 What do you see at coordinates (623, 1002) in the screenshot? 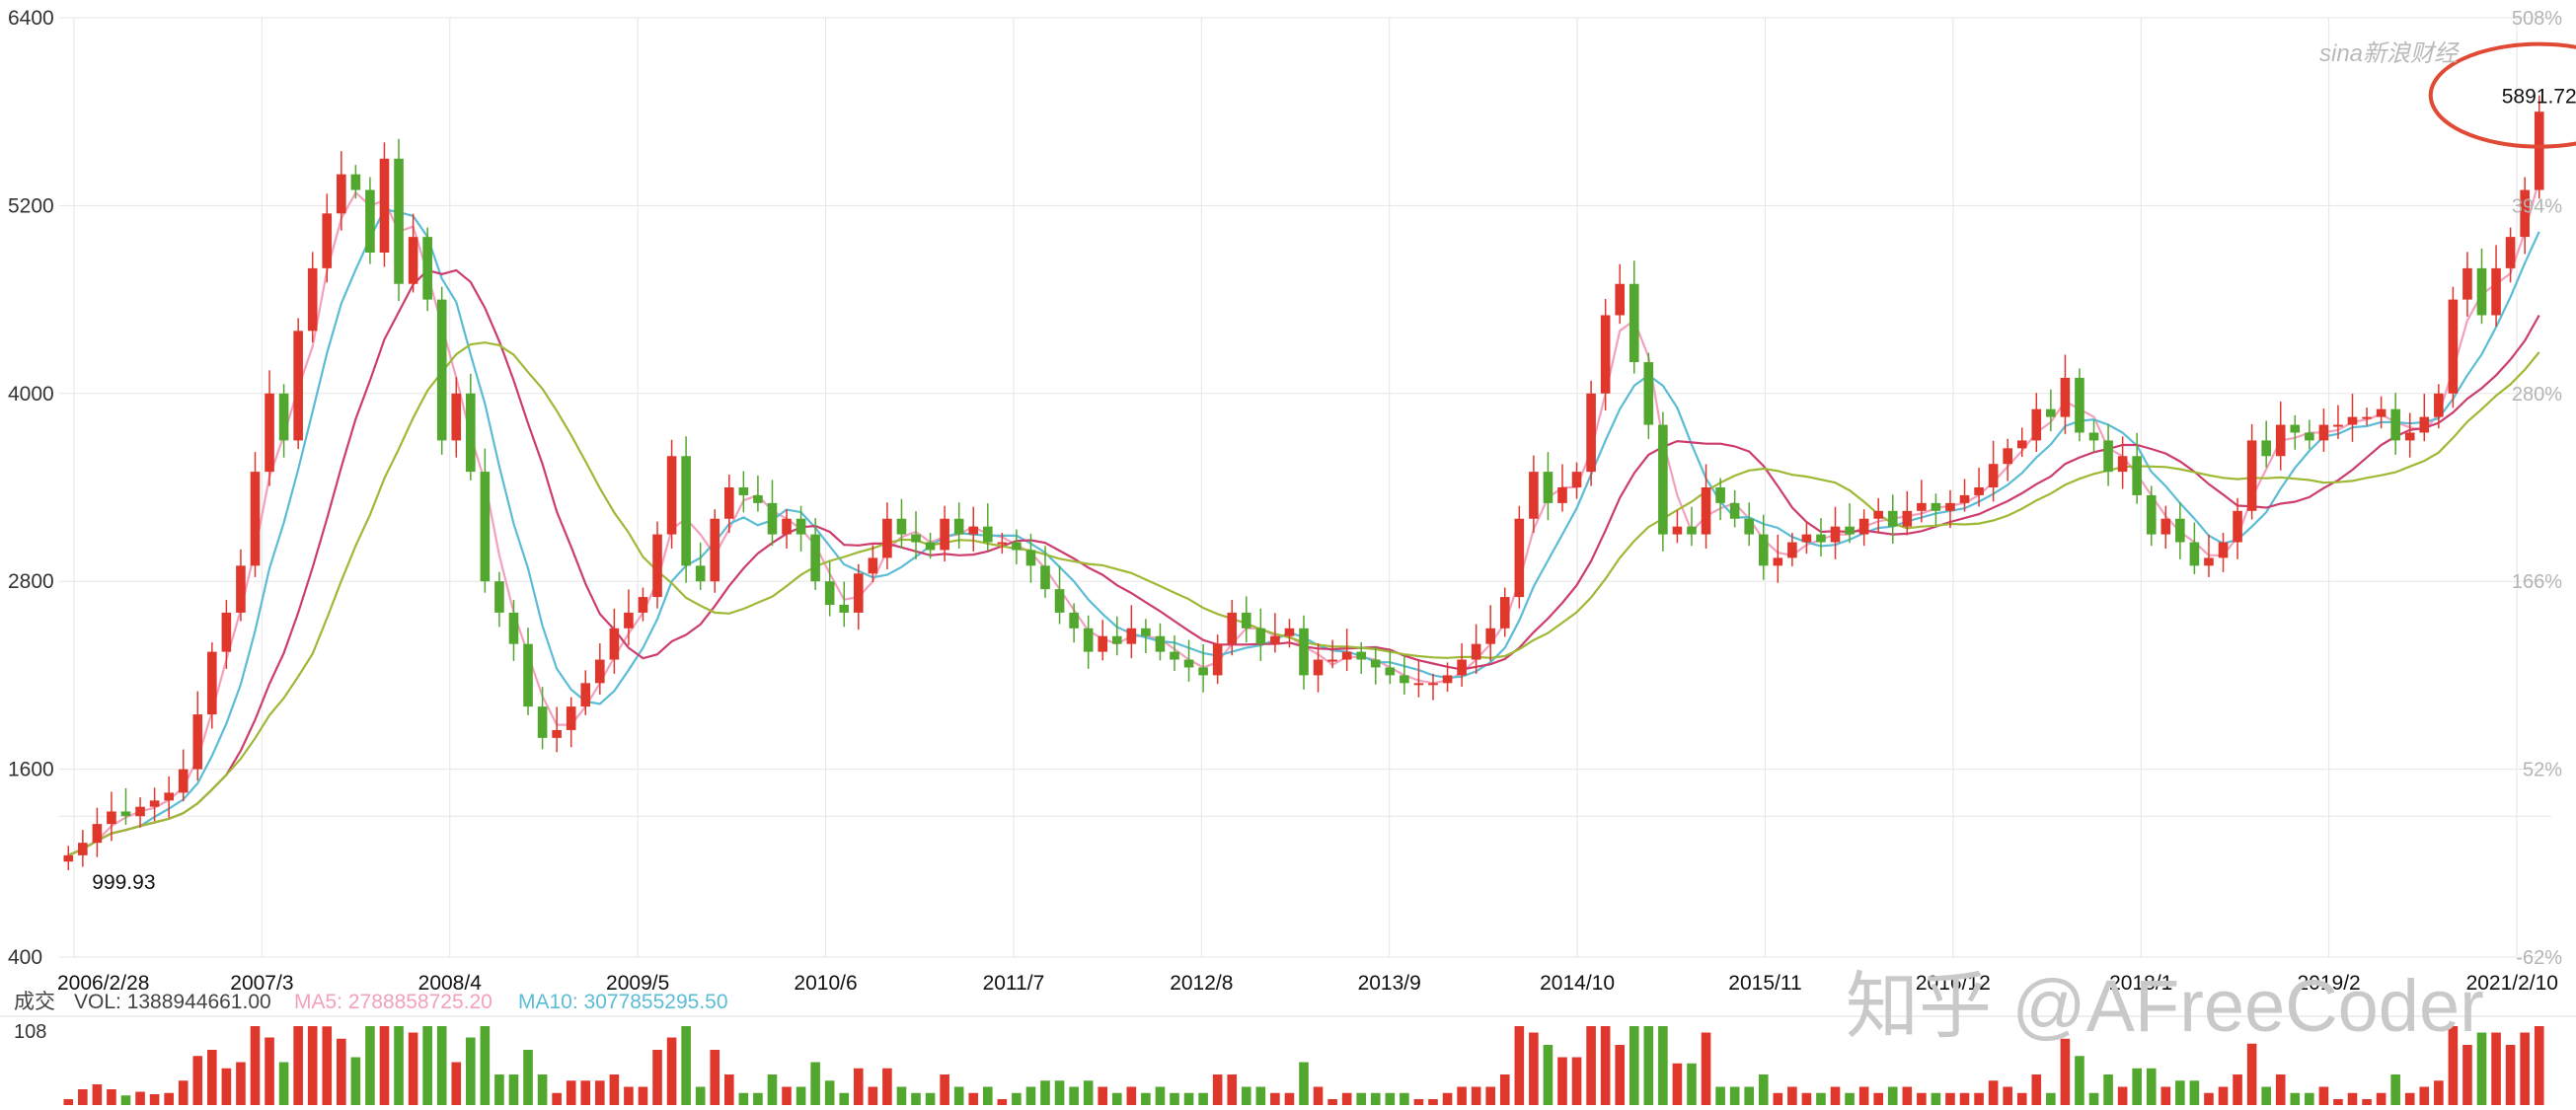
I see `volume-ma10: MA10: 3077855295.50` at bounding box center [623, 1002].